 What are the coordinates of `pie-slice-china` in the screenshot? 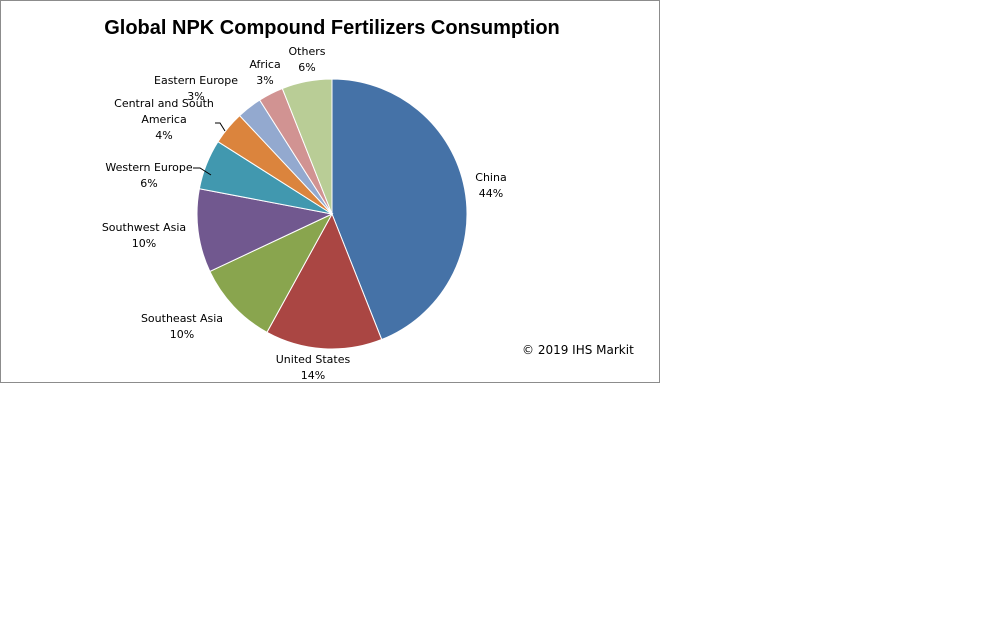 It's located at (399, 209).